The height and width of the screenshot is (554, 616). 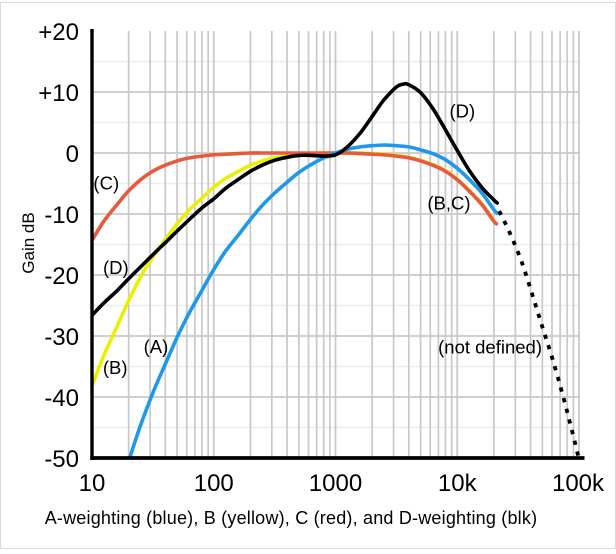 What do you see at coordinates (28, 243) in the screenshot?
I see `y-axis-title: Gain dB` at bounding box center [28, 243].